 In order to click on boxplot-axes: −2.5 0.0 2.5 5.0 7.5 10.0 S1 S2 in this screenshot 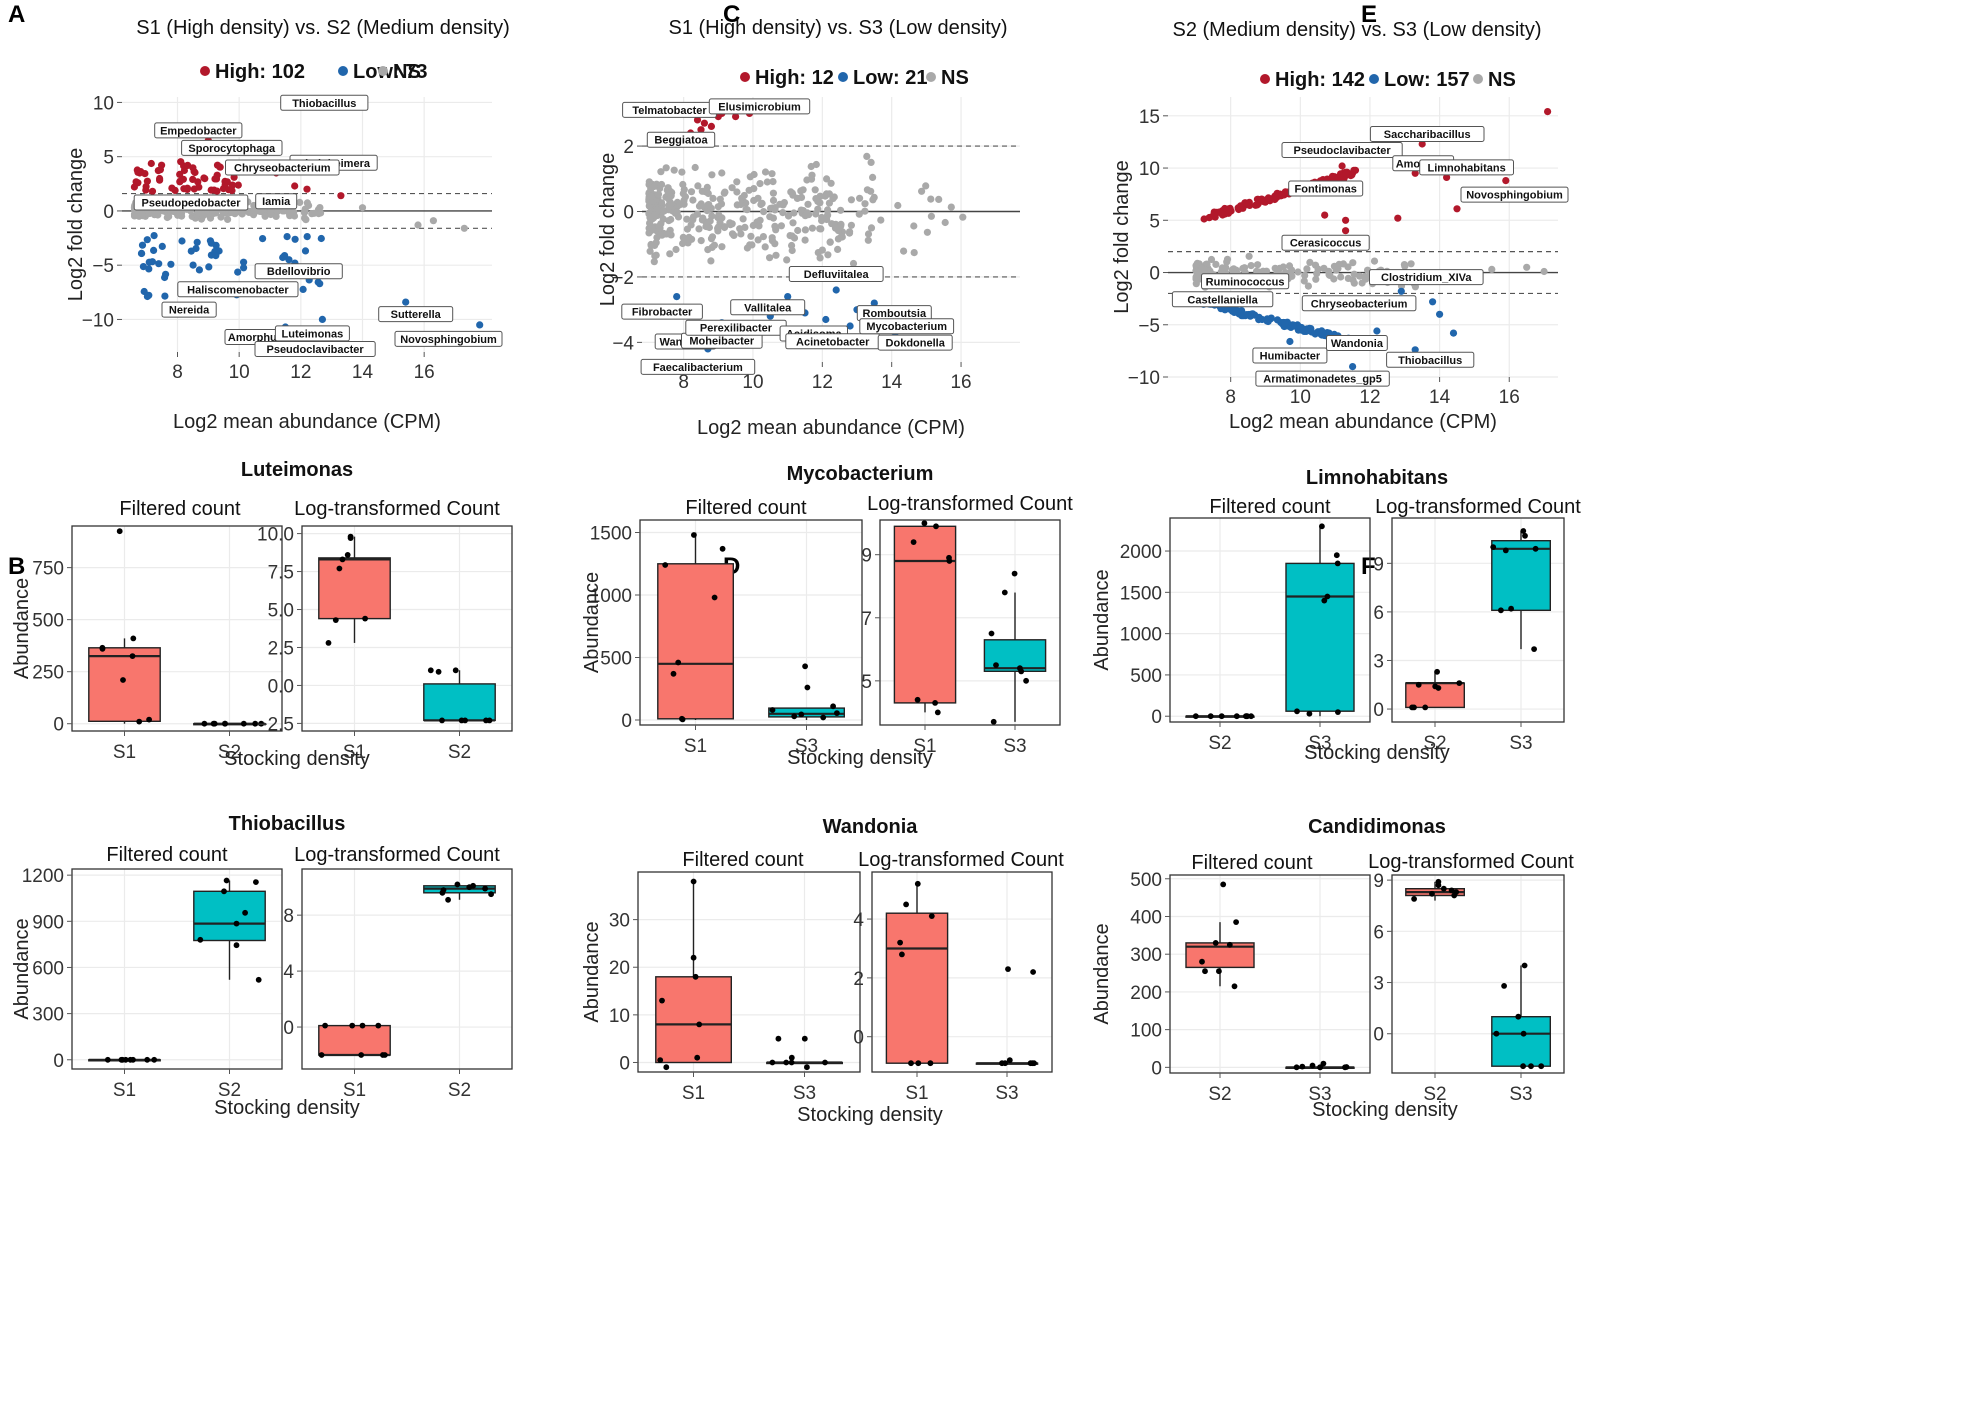, I will do `click(363, 644)`.